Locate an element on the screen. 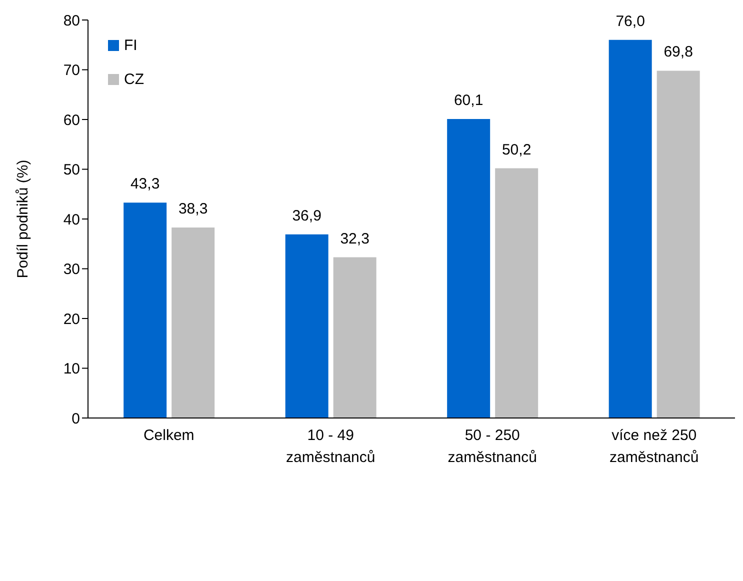 The image size is (743, 581). data-label: 43,3 is located at coordinates (145, 184).